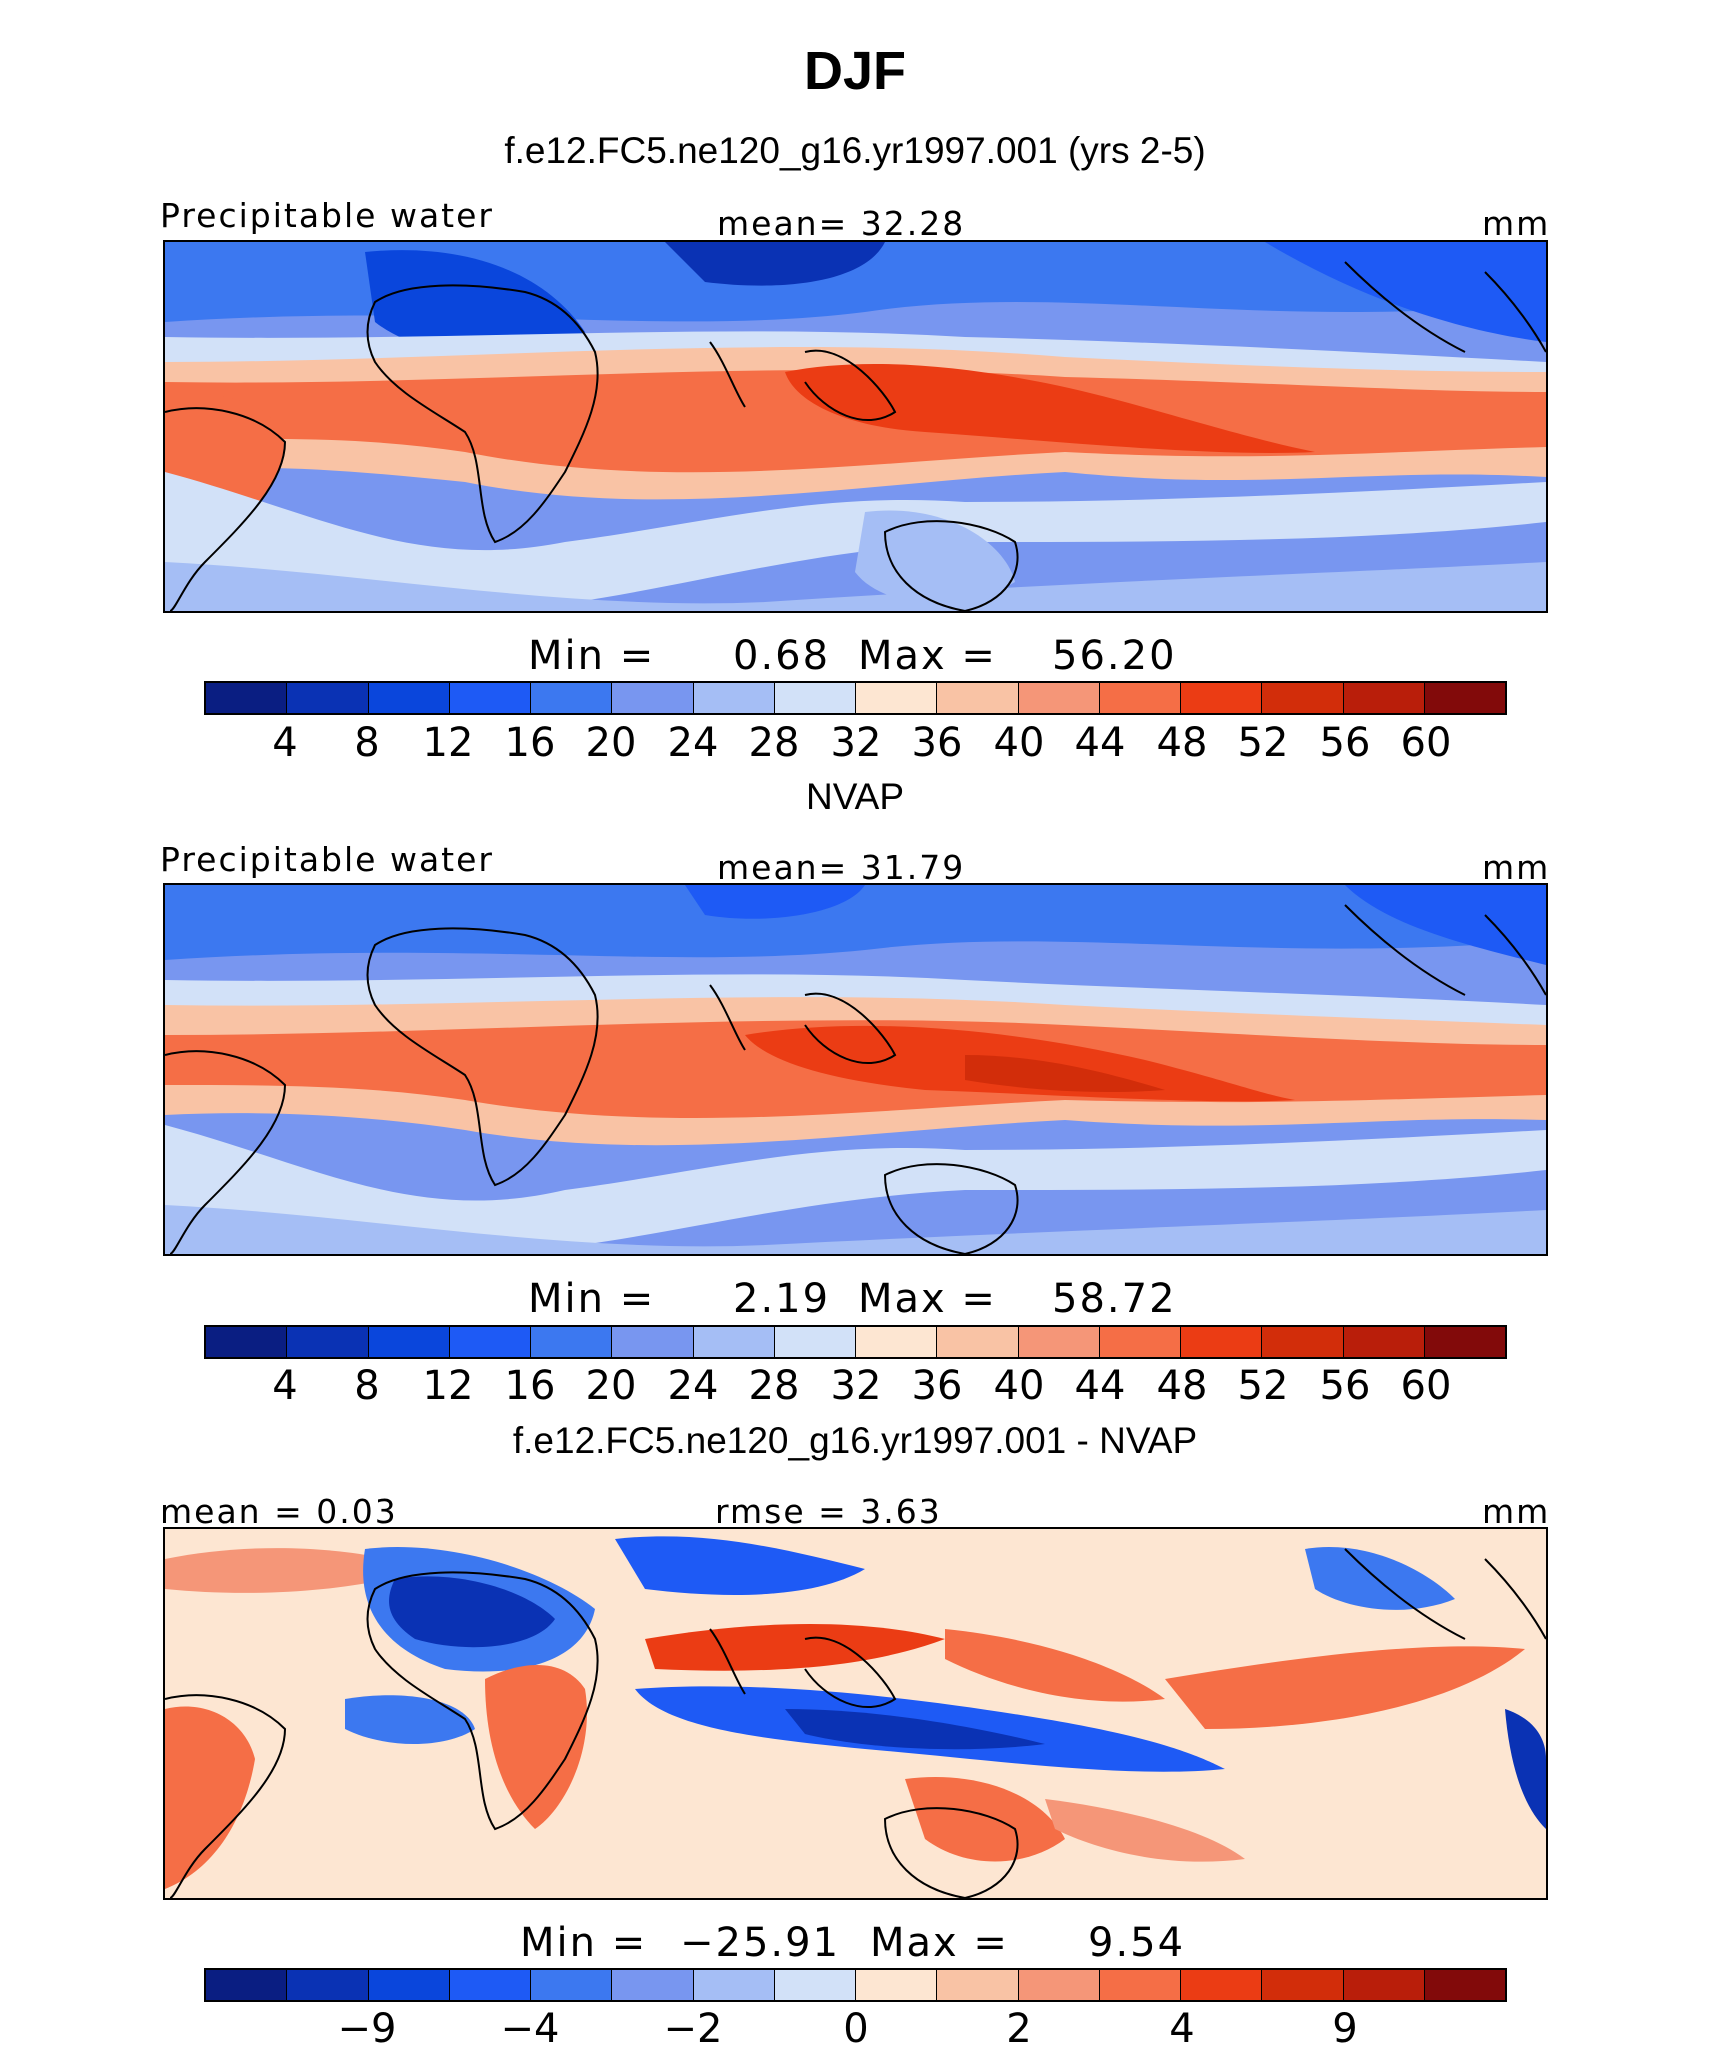 This screenshot has height=2052, width=1710. Describe the element at coordinates (530, 2029) in the screenshot. I see `panel-diff-tick-label: −4` at that location.